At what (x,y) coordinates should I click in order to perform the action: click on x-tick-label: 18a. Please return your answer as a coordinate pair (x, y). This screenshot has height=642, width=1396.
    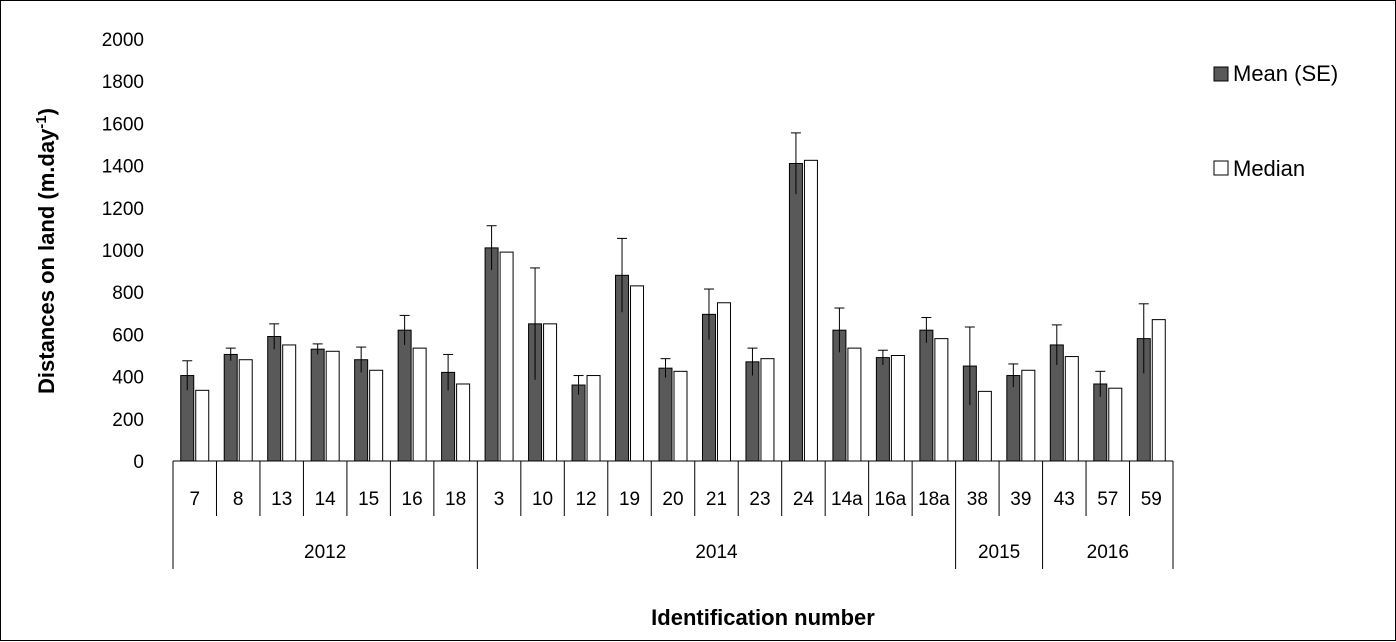
    Looking at the image, I should click on (934, 499).